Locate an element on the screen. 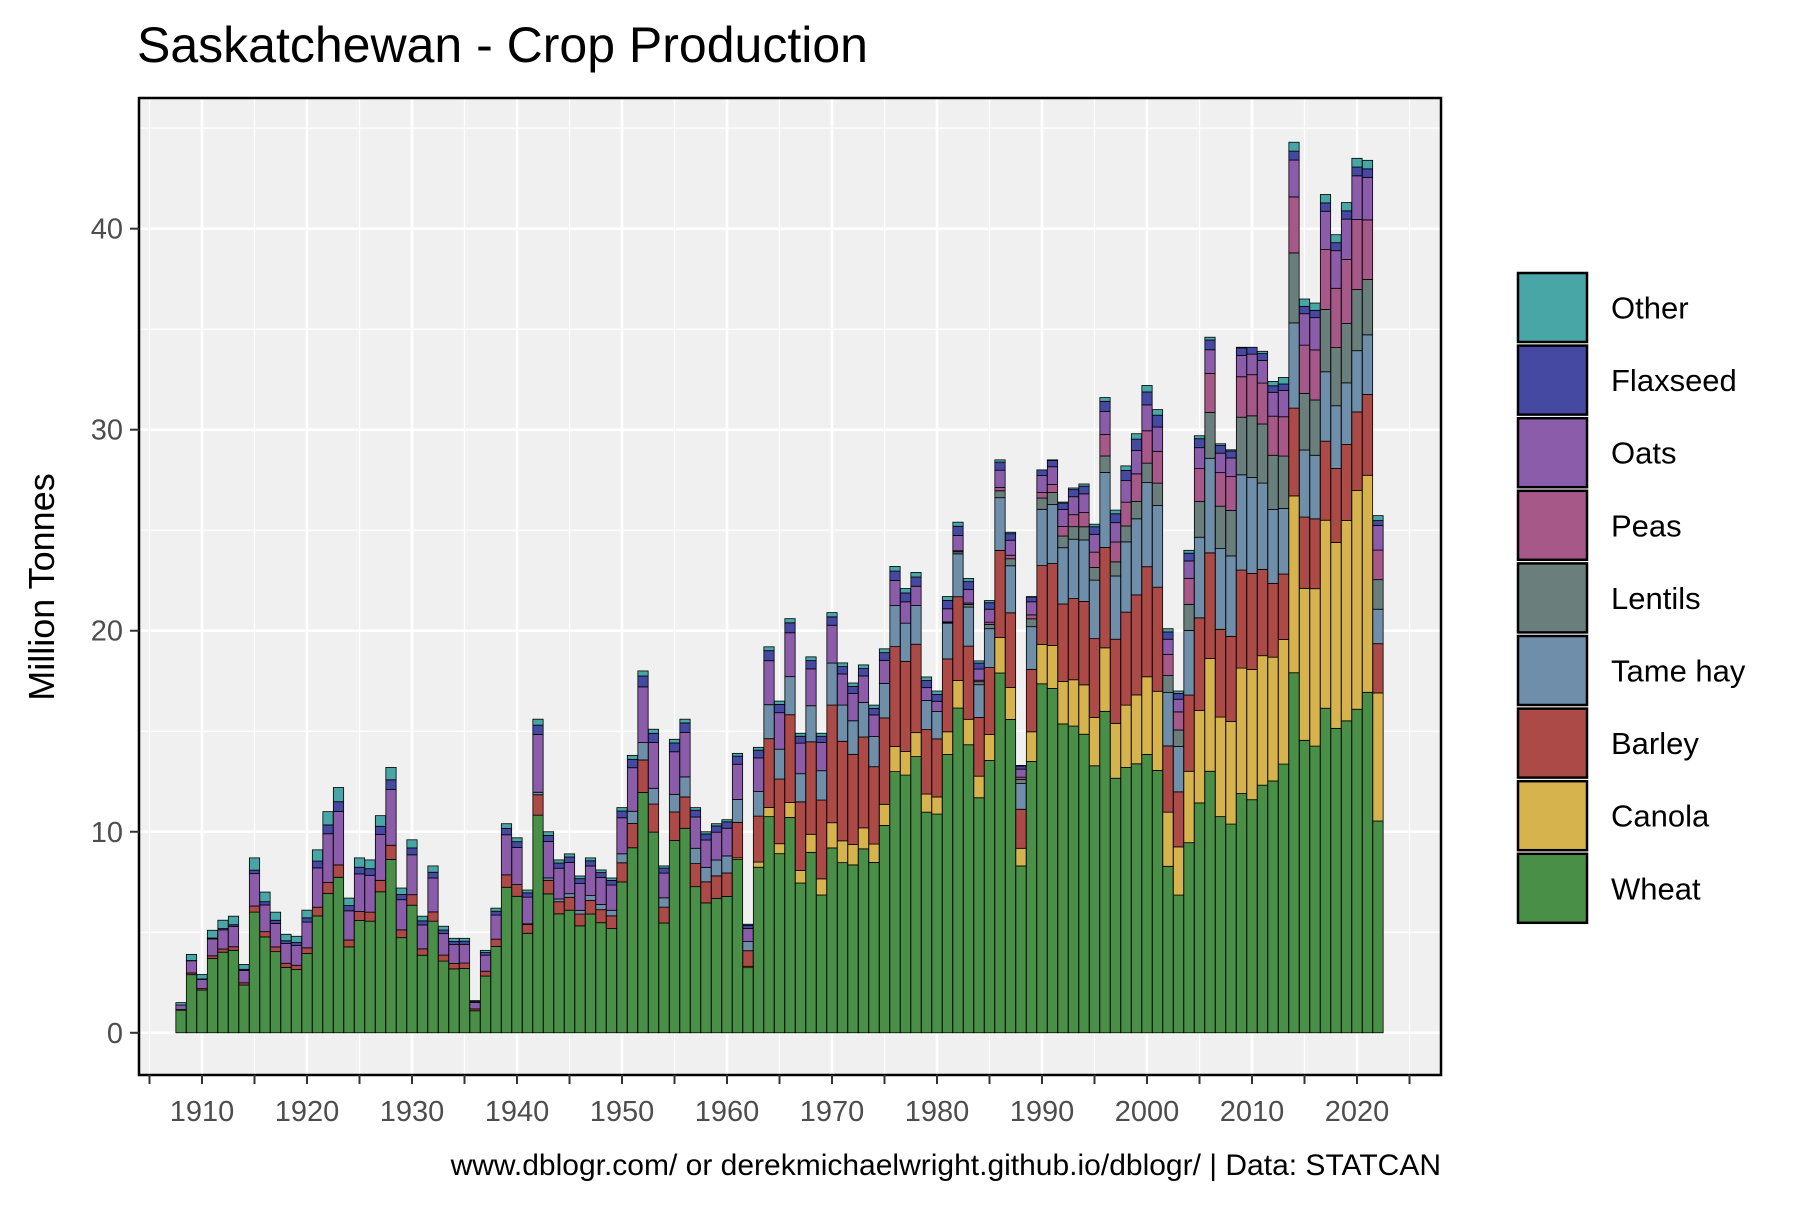 The height and width of the screenshot is (1205, 1800). bar-other-1971 is located at coordinates (842, 665).